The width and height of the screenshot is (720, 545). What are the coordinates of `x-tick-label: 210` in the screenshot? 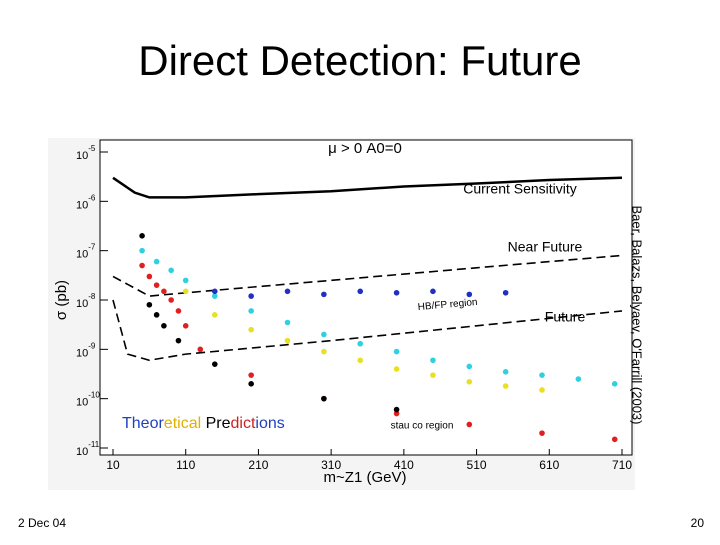 It's located at (258, 465).